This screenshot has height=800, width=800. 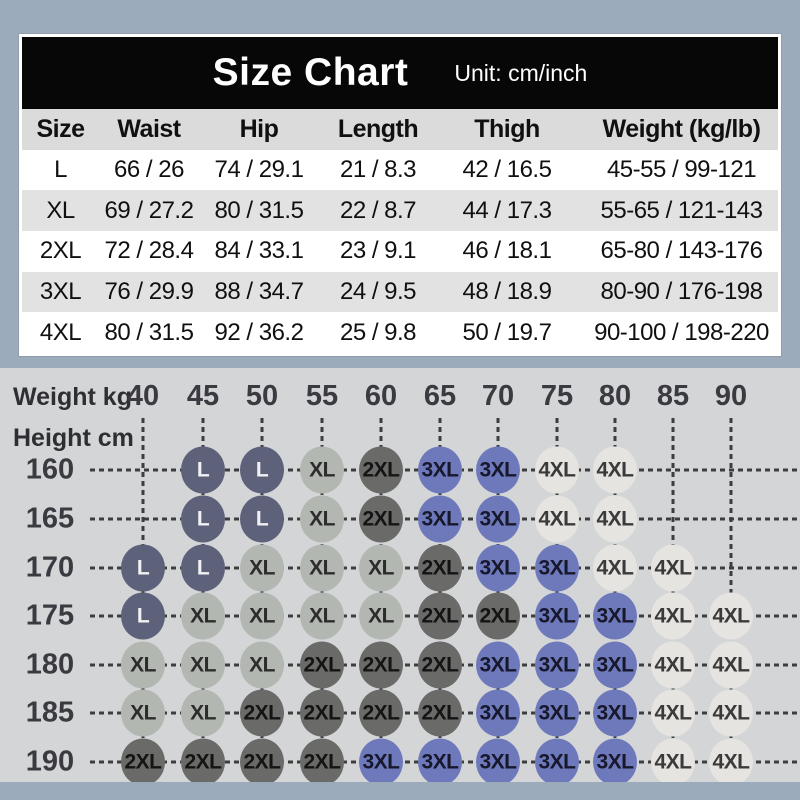 I want to click on size-cell-circle-180-80: 3XL, so click(x=615, y=665).